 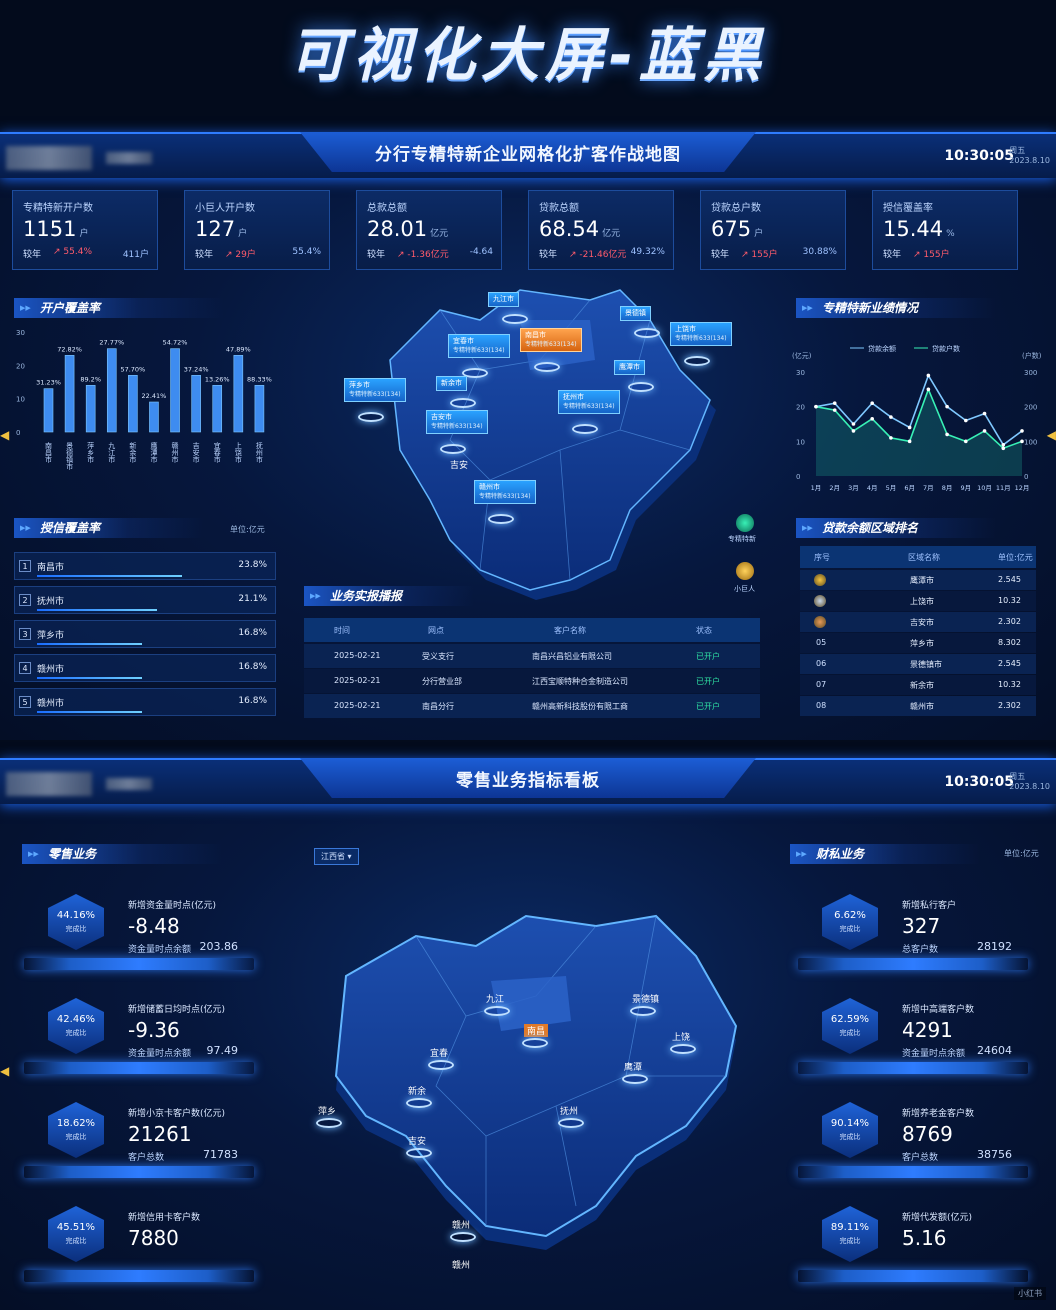 I want to click on kpi-card: 贷款总额 68.54 亿元 较年 ↗ -21.46亿元 49.32%, so click(x=601, y=230).